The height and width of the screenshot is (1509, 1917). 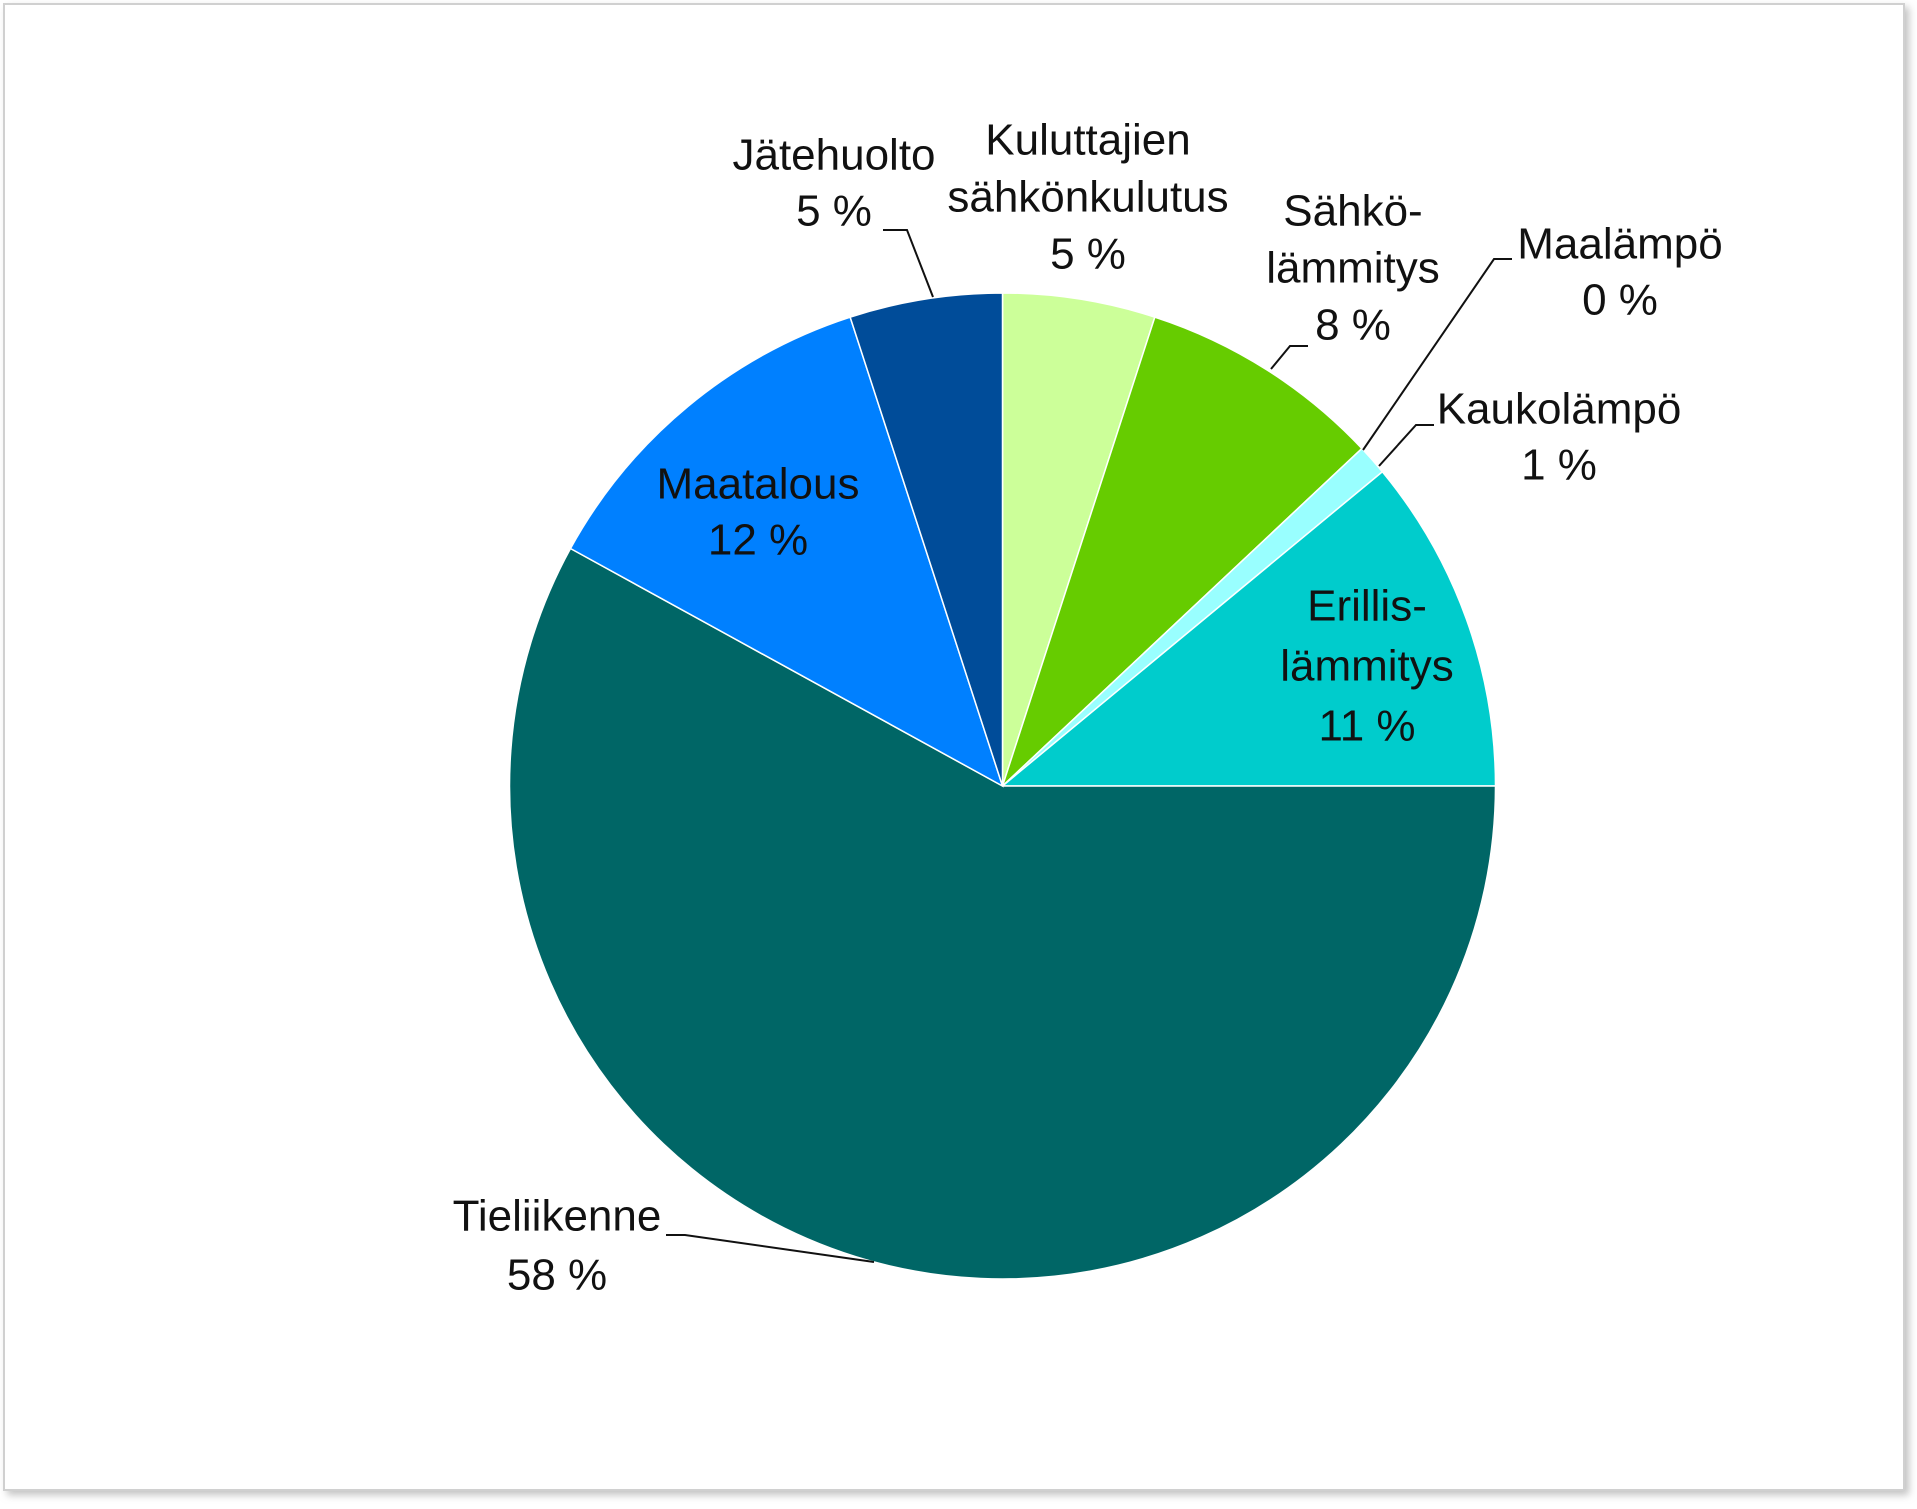 I want to click on value-label: 11 %, so click(x=1366, y=726).